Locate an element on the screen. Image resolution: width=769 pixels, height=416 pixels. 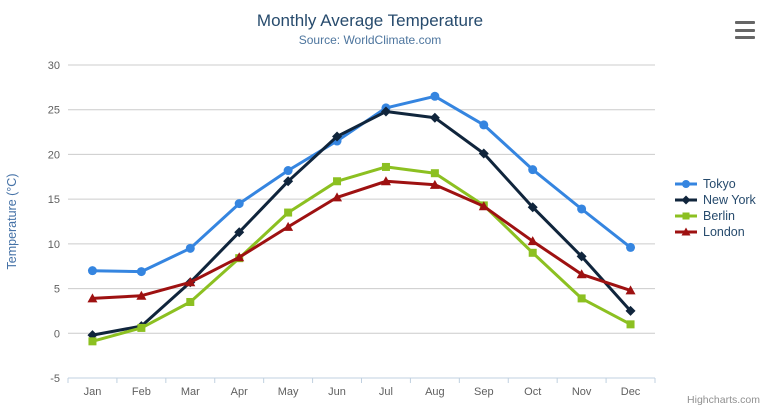
legend-label: New York is located at coordinates (729, 199).